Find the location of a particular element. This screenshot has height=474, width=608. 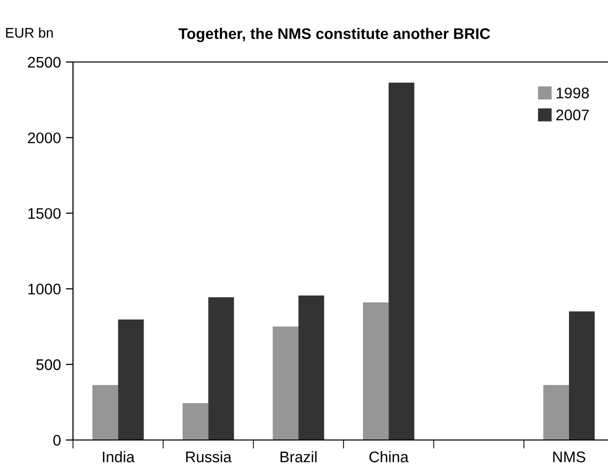

y-tick-label: 1500 is located at coordinates (44, 213).